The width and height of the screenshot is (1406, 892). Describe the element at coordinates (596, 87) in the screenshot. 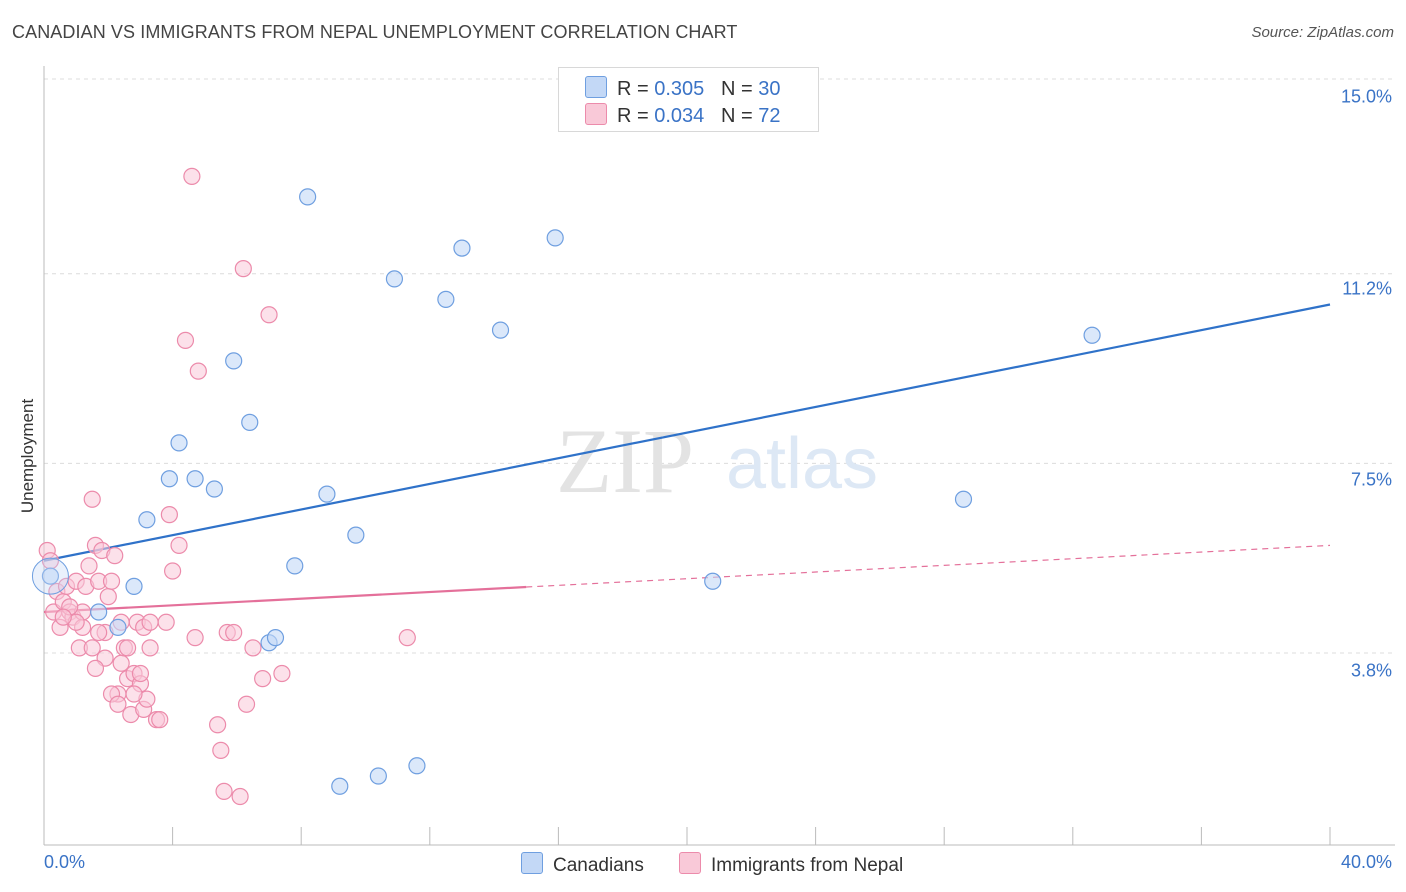

I see `legend-swatch-canadians` at that location.